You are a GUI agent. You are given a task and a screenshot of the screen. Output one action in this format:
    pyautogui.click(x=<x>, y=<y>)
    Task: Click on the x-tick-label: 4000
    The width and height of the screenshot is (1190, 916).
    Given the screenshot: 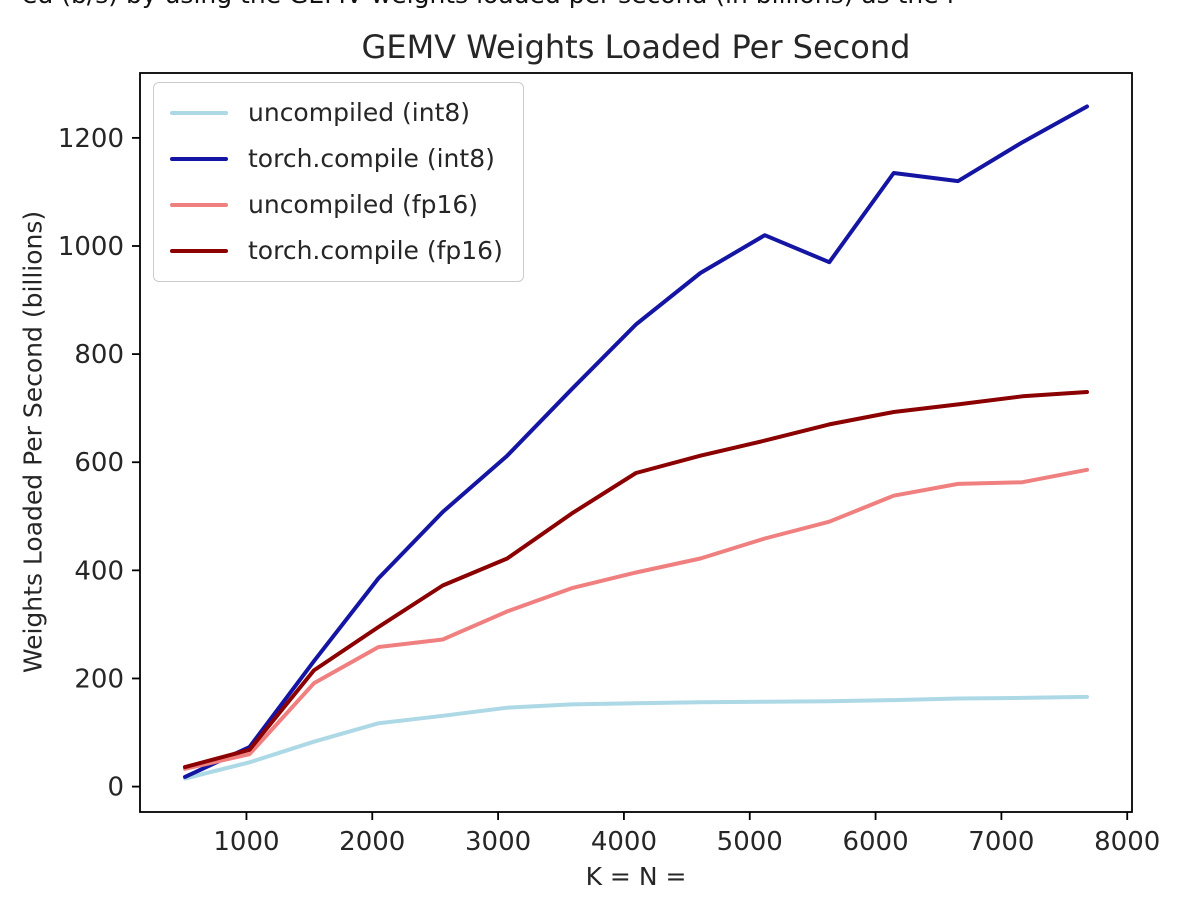 What is the action you would take?
    pyautogui.click(x=624, y=842)
    